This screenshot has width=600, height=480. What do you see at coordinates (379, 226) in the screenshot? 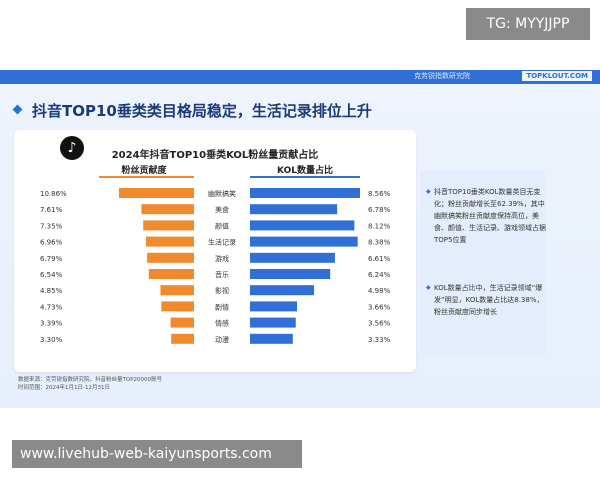
I see `data-label-right: 8.12%` at bounding box center [379, 226].